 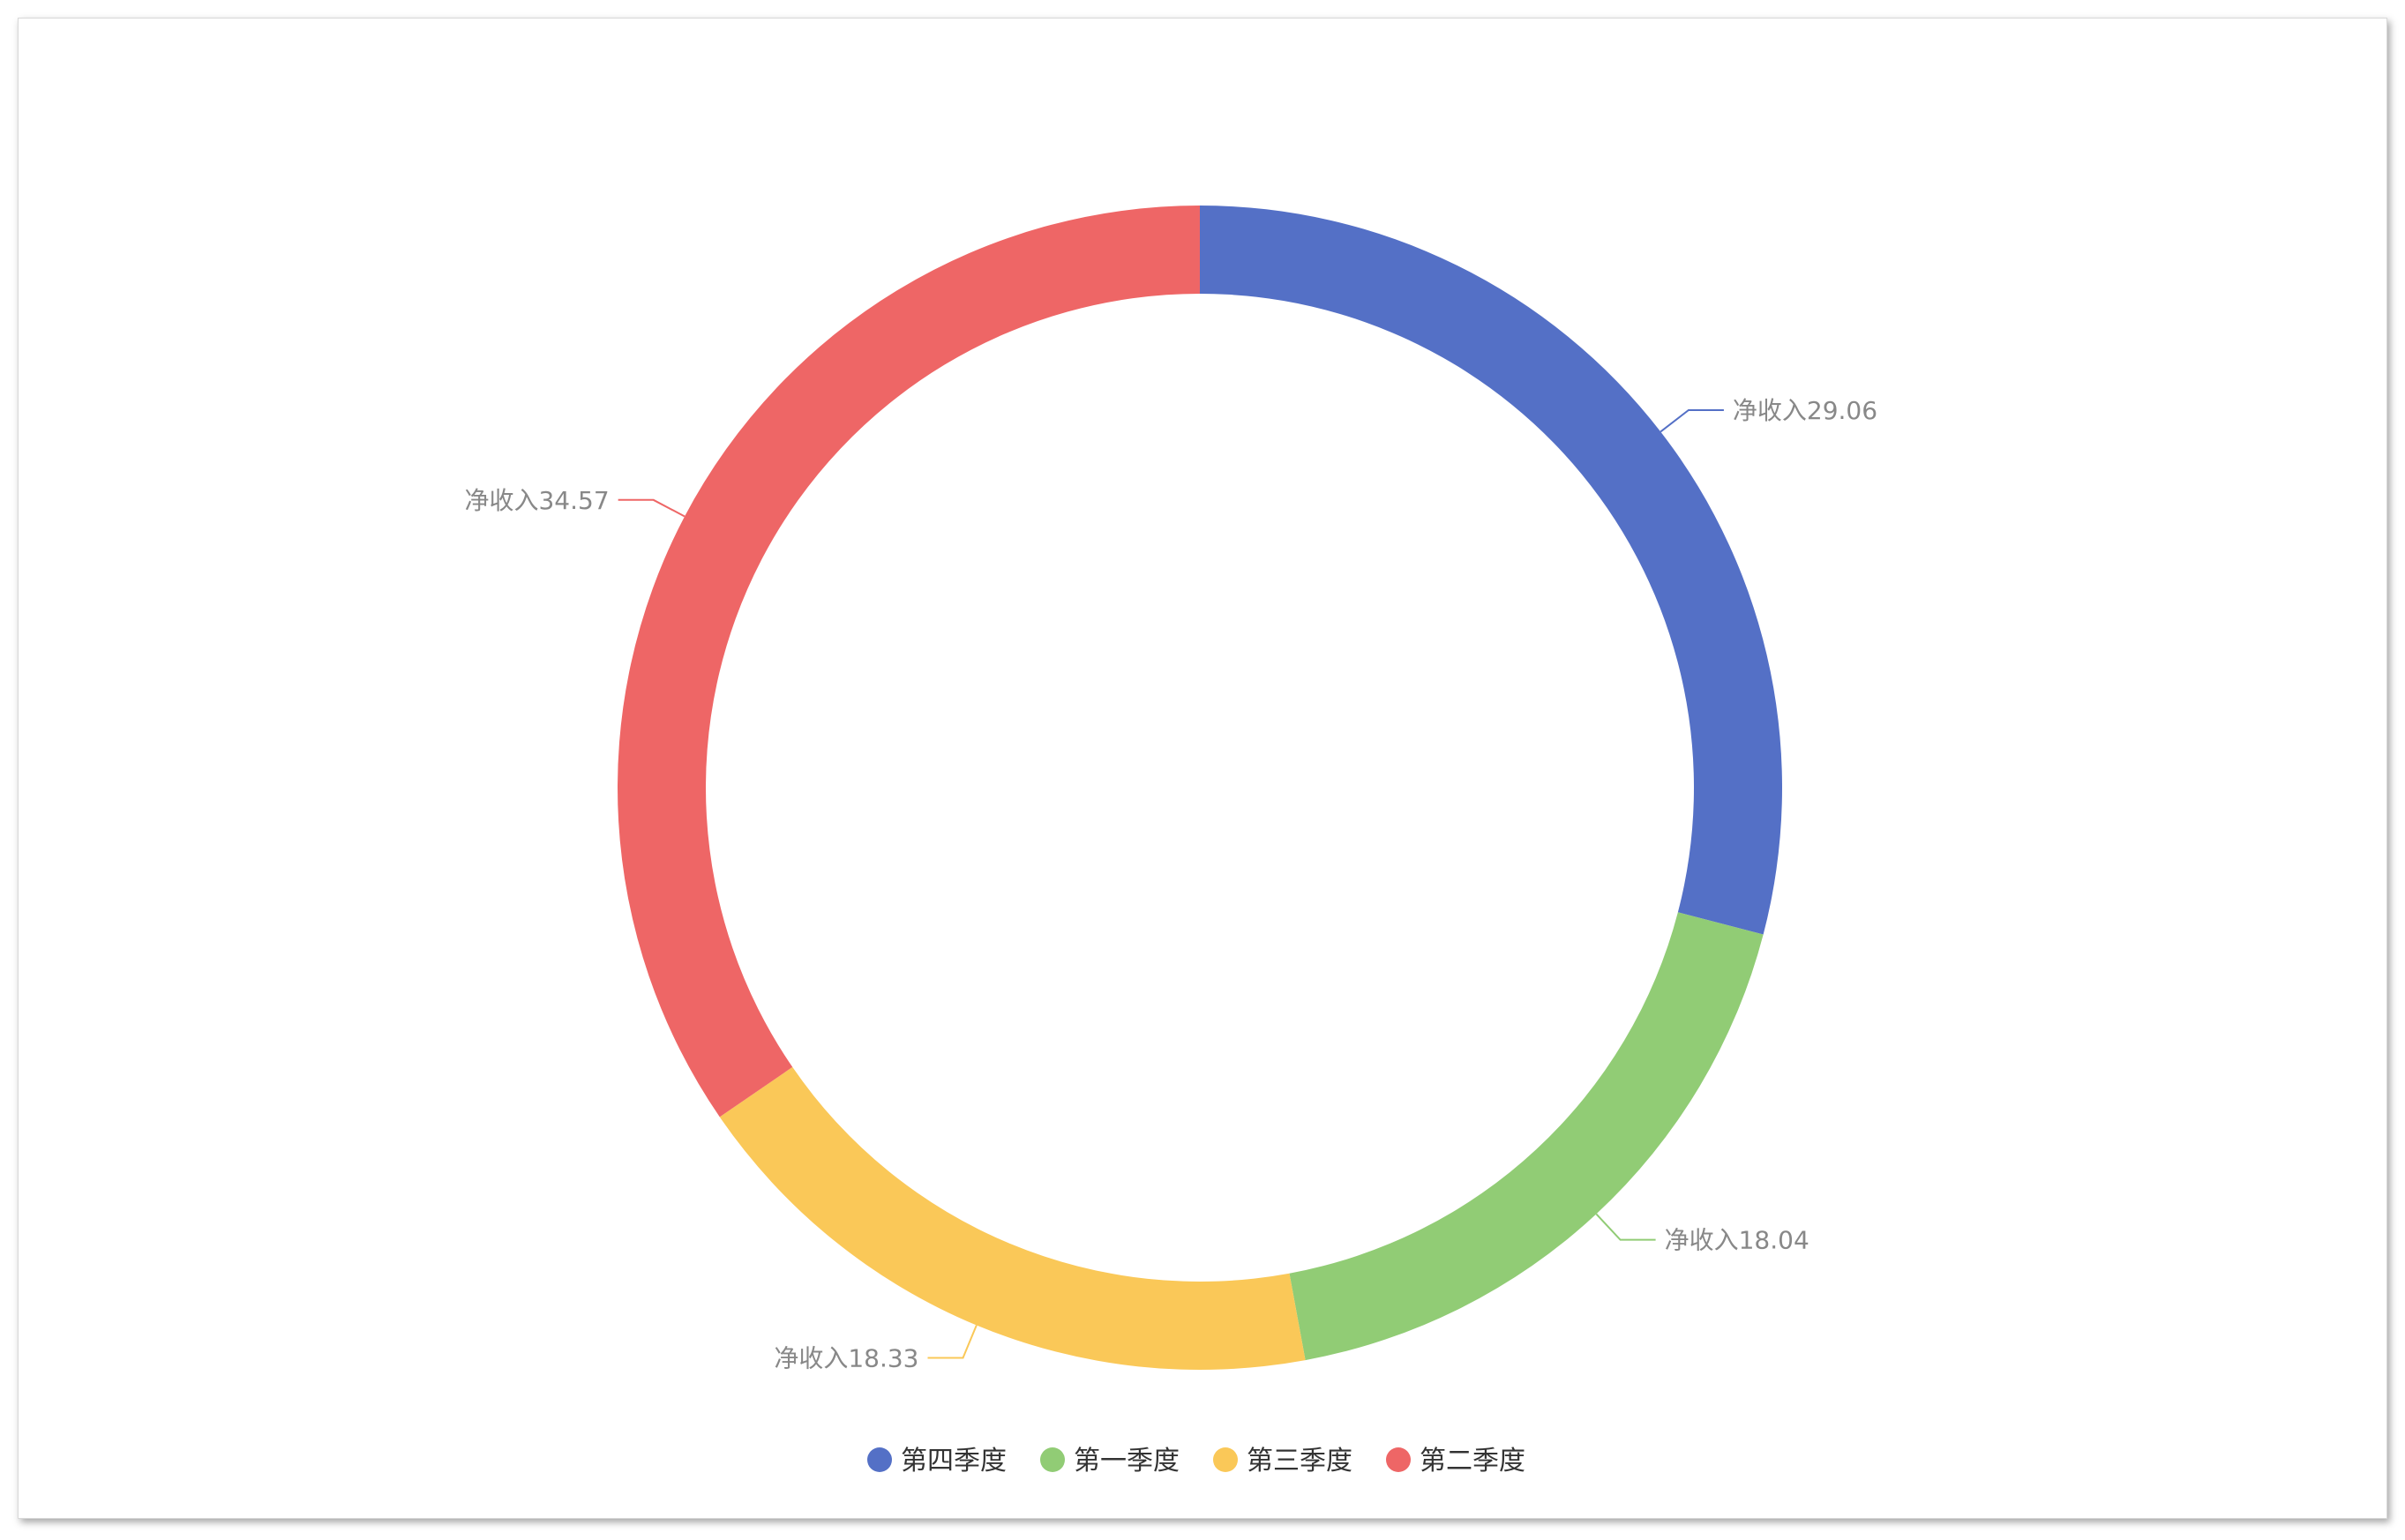 What do you see at coordinates (952, 1342) in the screenshot?
I see `slice-3-leader-line` at bounding box center [952, 1342].